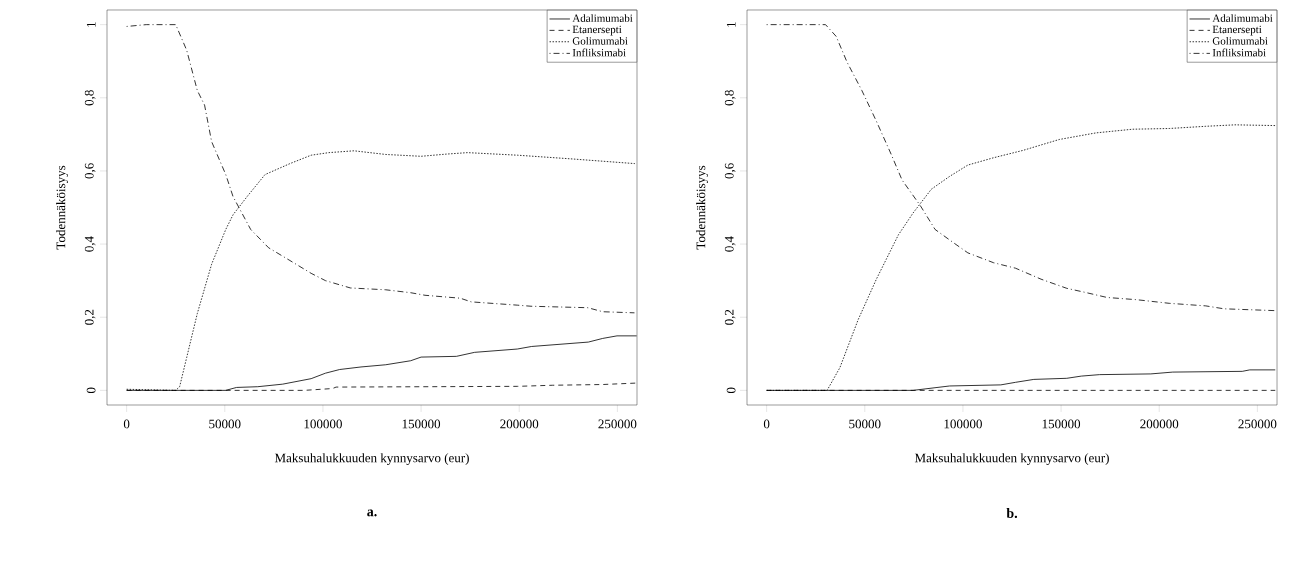 The height and width of the screenshot is (565, 1306). Describe the element at coordinates (1012, 513) in the screenshot. I see `text: b.` at that location.